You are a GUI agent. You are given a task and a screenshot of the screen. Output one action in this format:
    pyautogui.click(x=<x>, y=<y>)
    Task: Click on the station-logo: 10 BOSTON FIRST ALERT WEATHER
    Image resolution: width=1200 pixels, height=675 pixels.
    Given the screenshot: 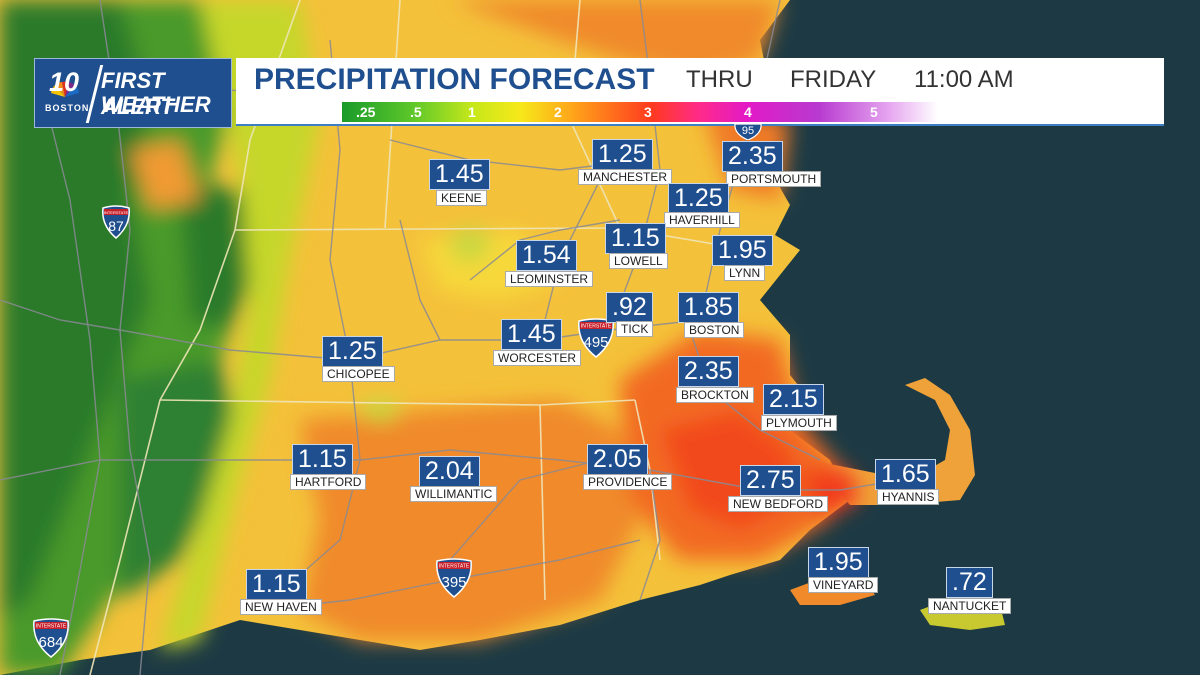 What is the action you would take?
    pyautogui.click(x=133, y=93)
    